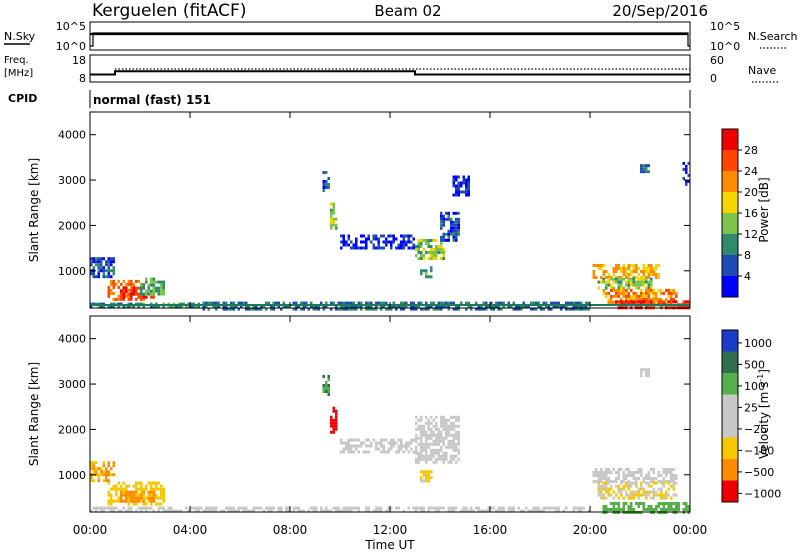 This screenshot has width=800, height=554. Describe the element at coordinates (152, 100) in the screenshot. I see `cpid-mode: normal (fast) 151` at that location.